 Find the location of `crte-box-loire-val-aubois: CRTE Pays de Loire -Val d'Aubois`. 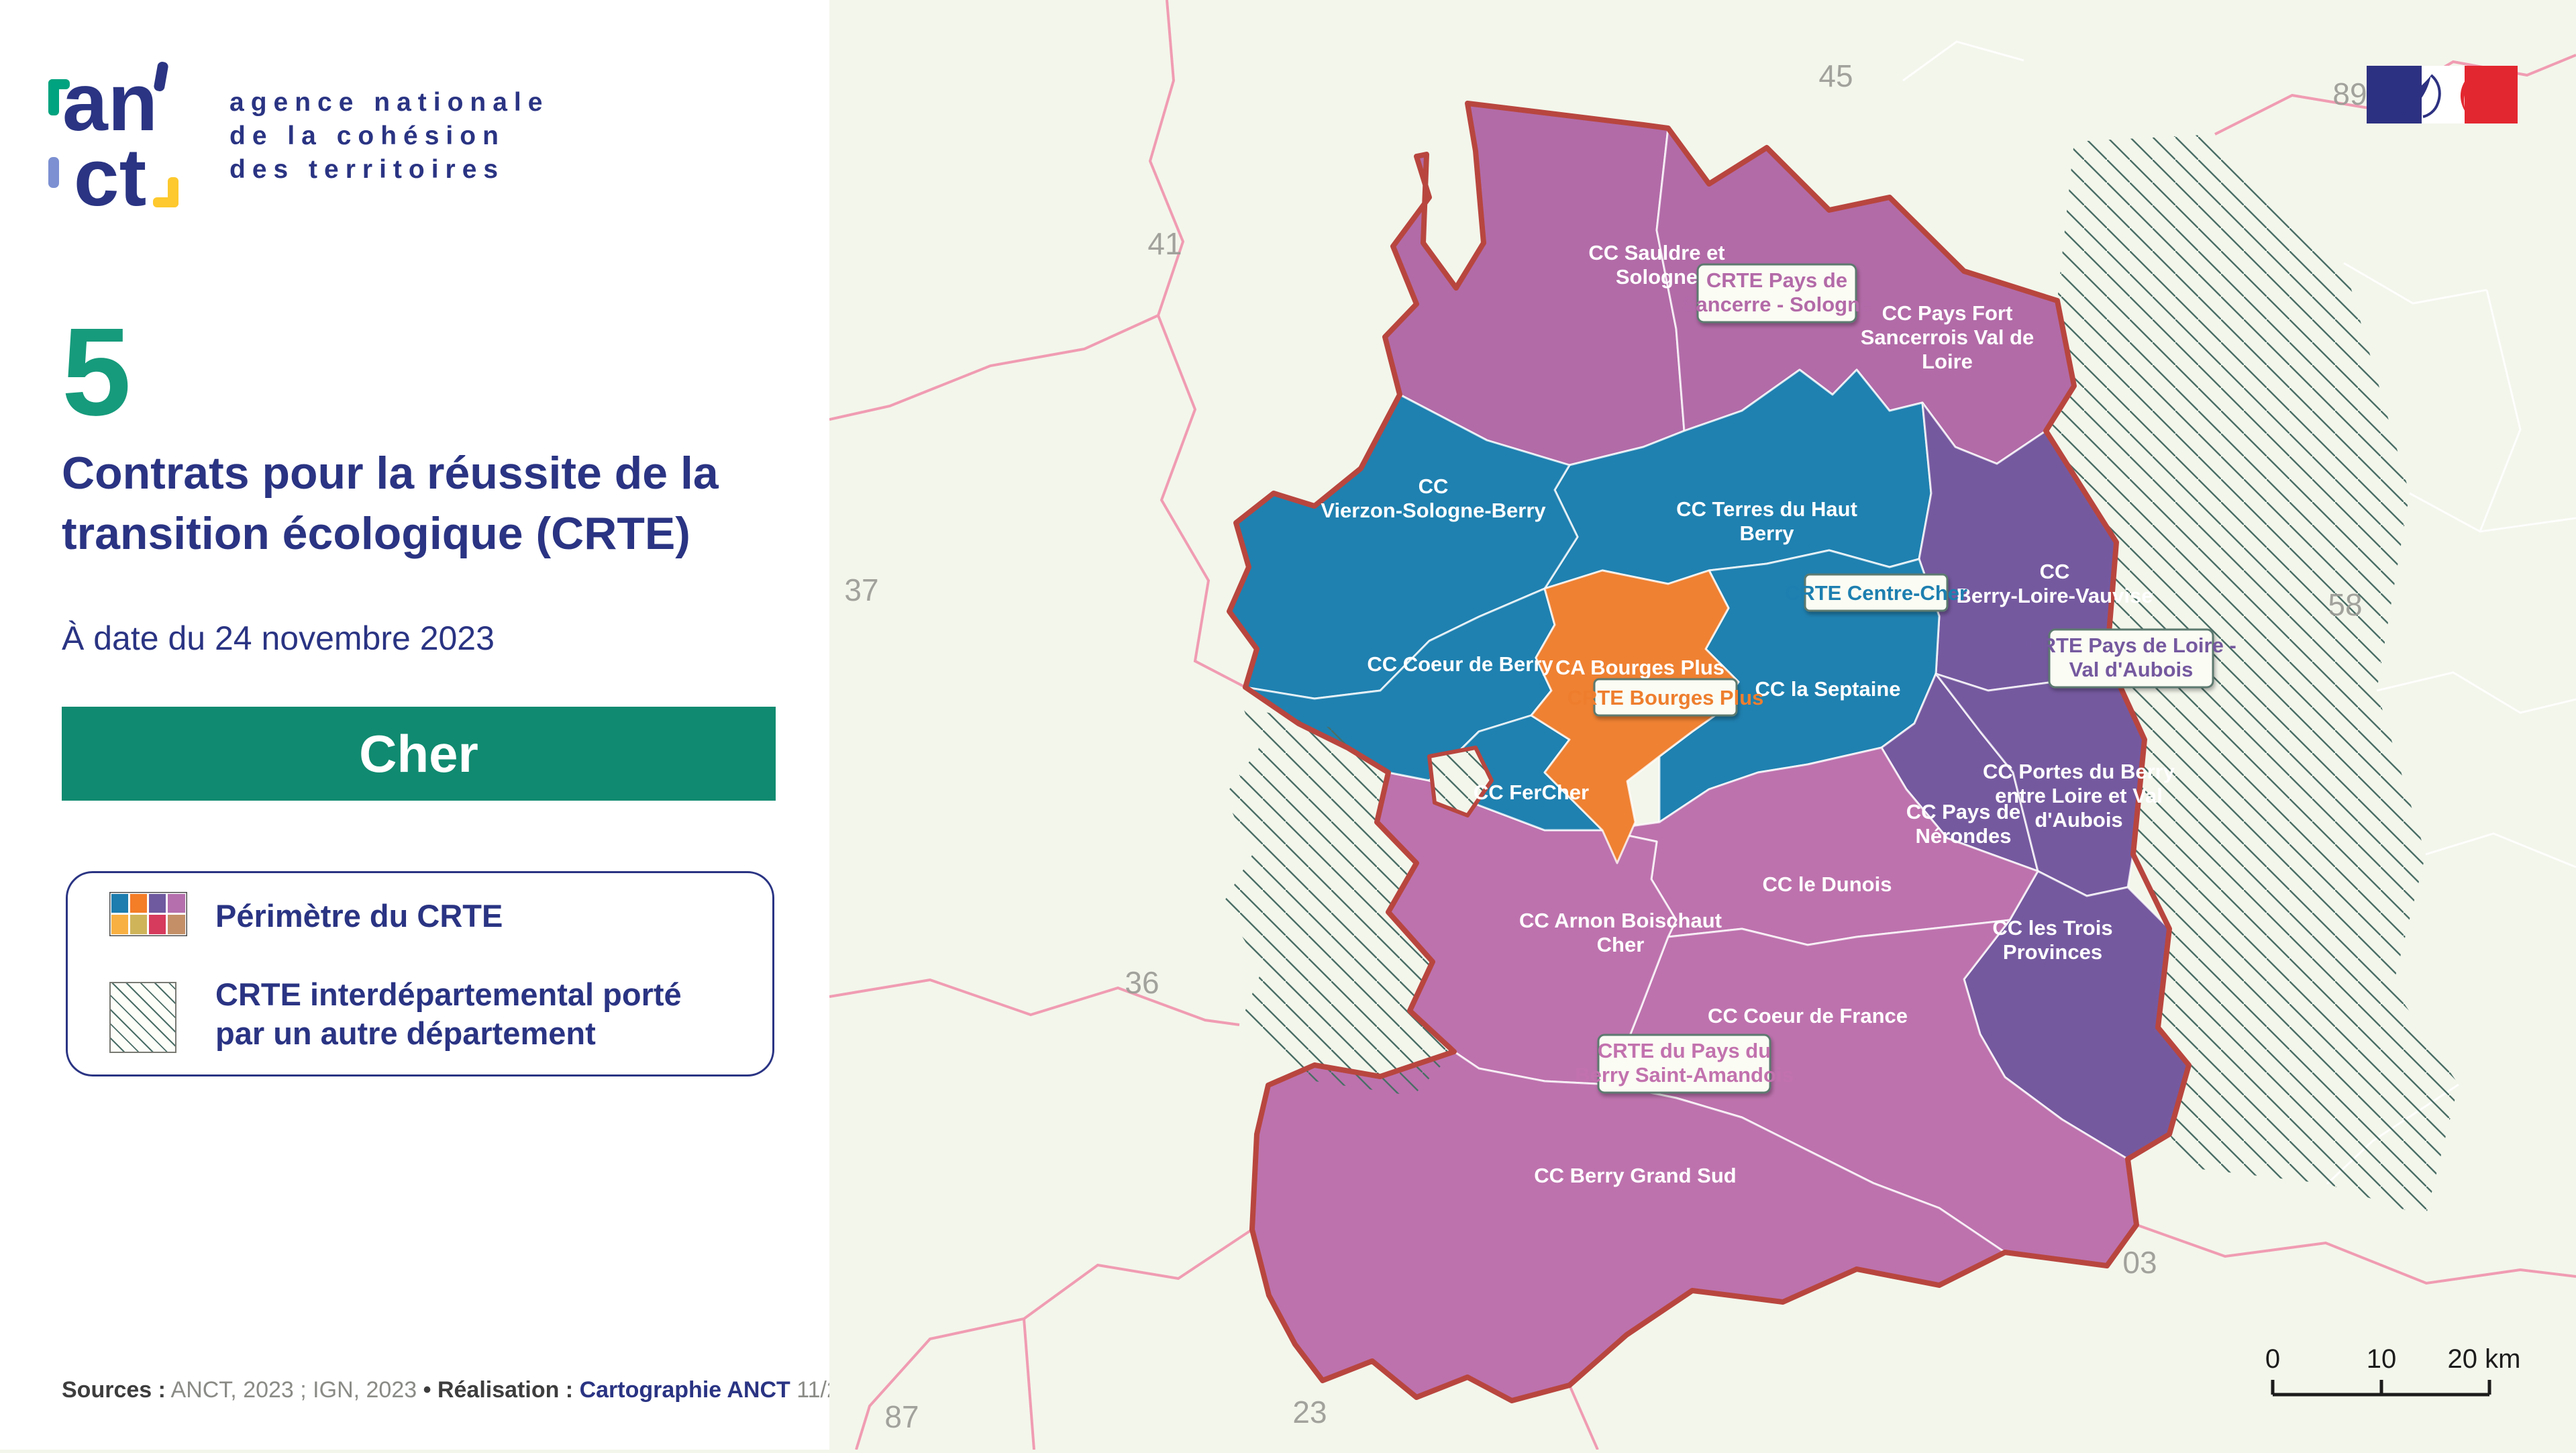

crte-box-loire-val-aubois: CRTE Pays de Loire -Val d'Aubois is located at coordinates (2131, 658).